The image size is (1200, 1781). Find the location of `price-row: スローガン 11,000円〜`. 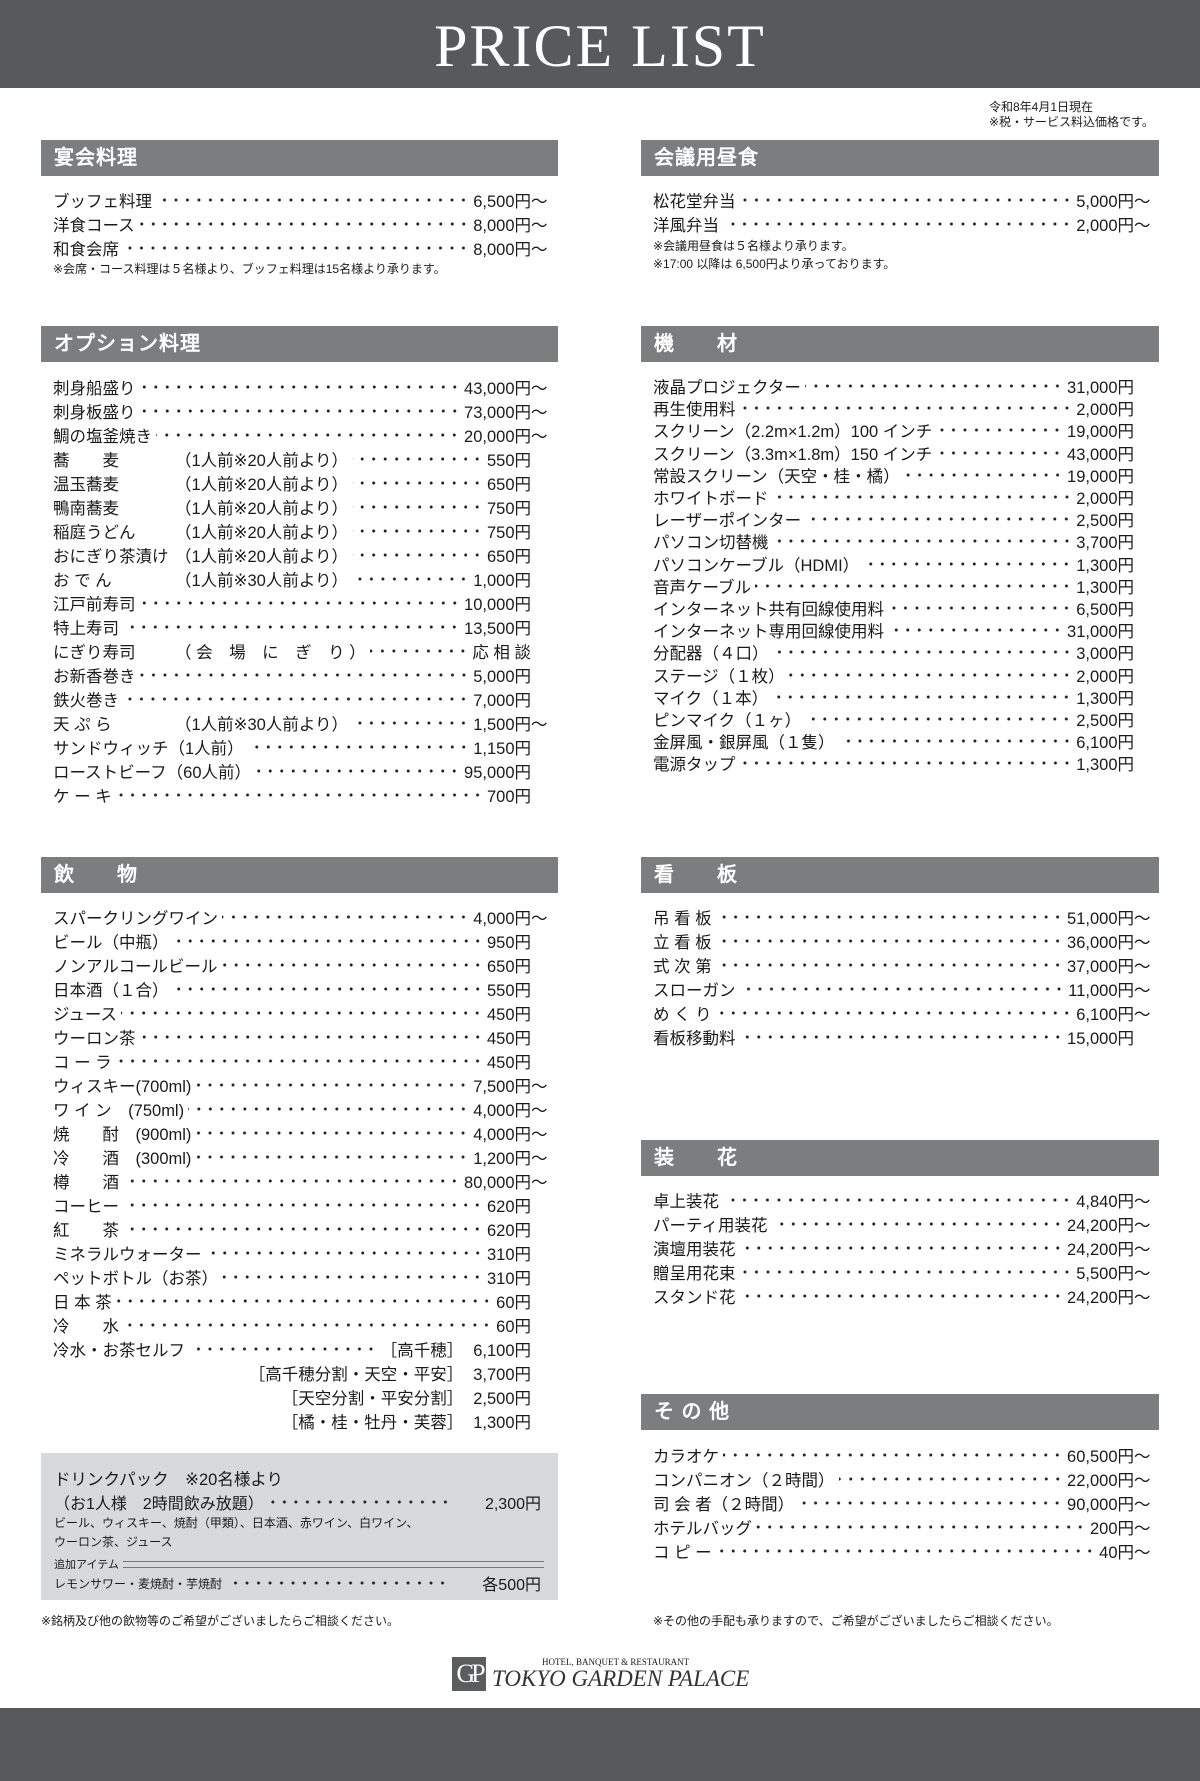

price-row: スローガン 11,000円〜 is located at coordinates (902, 989).